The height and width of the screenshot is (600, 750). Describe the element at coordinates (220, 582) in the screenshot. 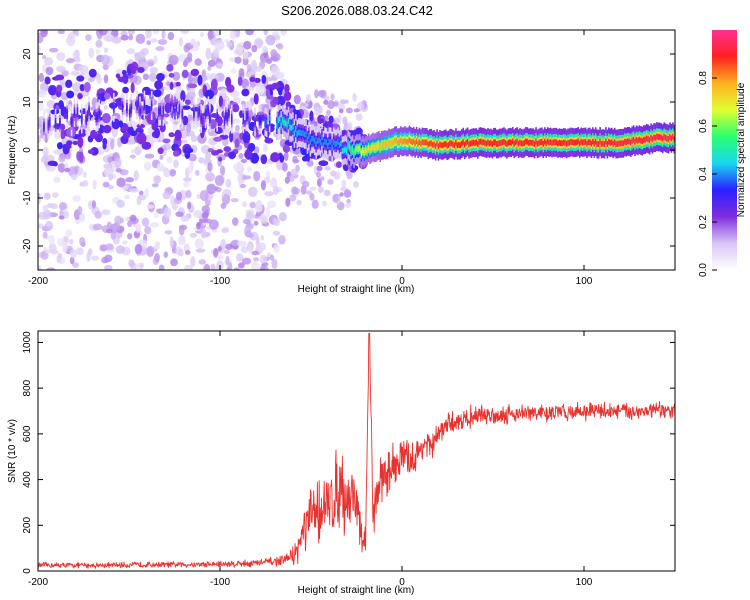

I see `x-tick-label: -100` at that location.